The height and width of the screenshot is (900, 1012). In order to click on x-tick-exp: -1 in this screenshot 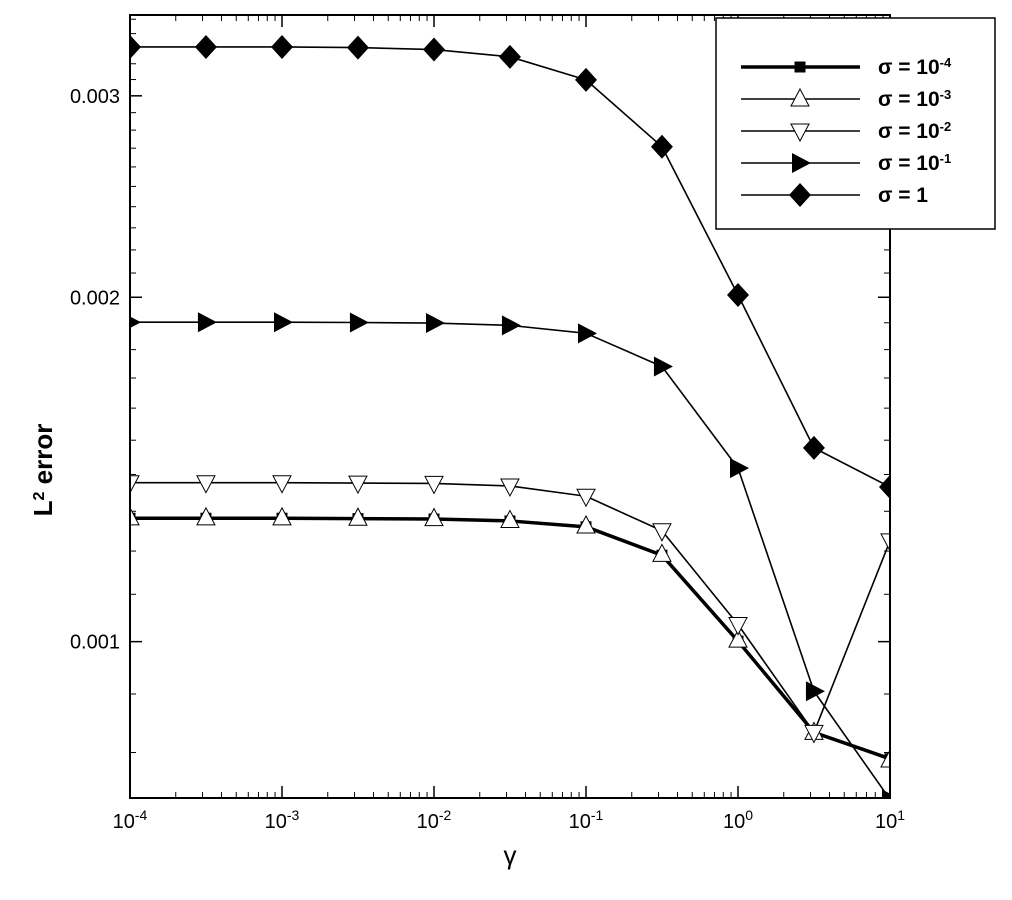, I will do `click(597, 815)`.